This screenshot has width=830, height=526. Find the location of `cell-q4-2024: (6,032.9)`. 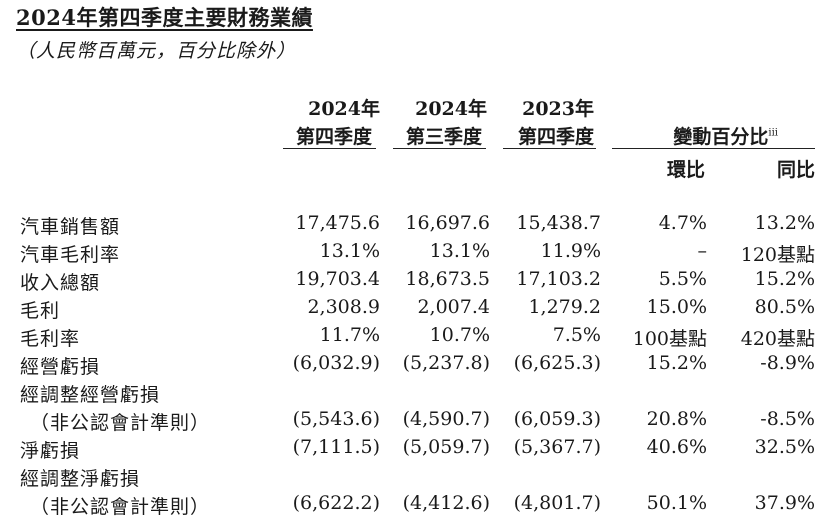

cell-q4-2024: (6,032.9) is located at coordinates (336, 363).